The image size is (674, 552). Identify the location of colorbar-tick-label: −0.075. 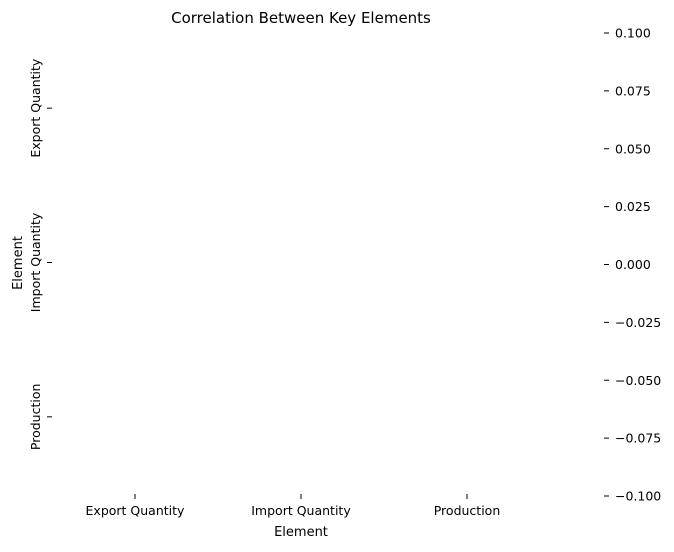
(638, 438).